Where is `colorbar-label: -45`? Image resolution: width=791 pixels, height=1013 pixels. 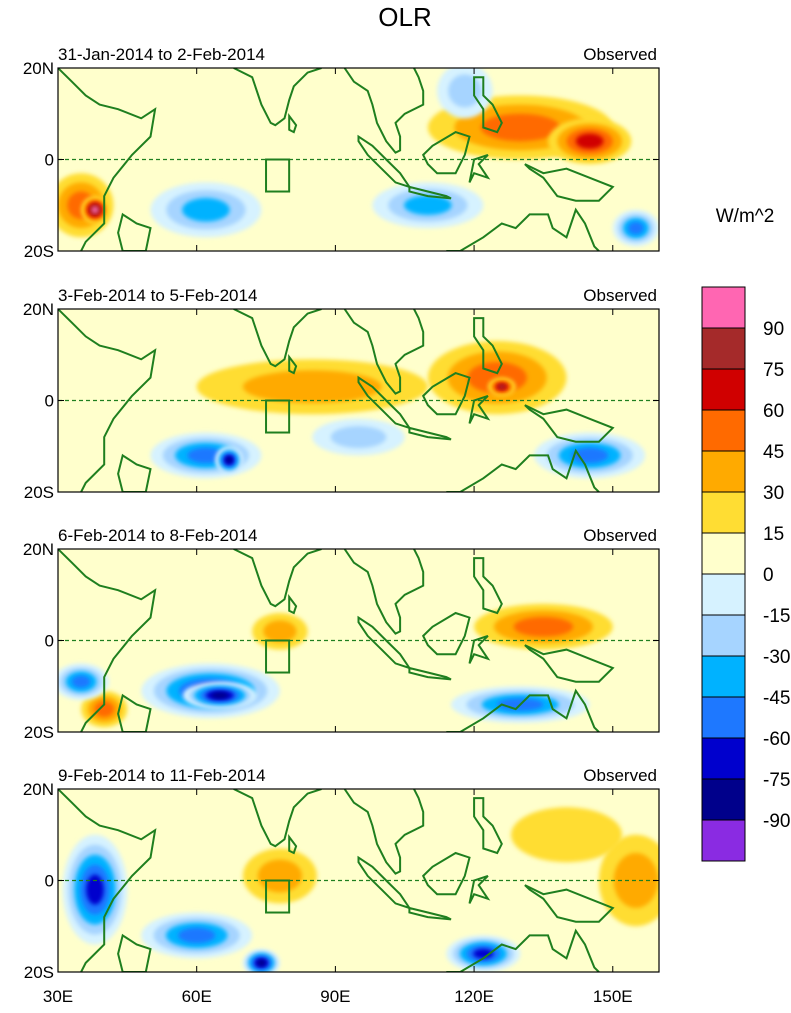 colorbar-label: -45 is located at coordinates (776, 698).